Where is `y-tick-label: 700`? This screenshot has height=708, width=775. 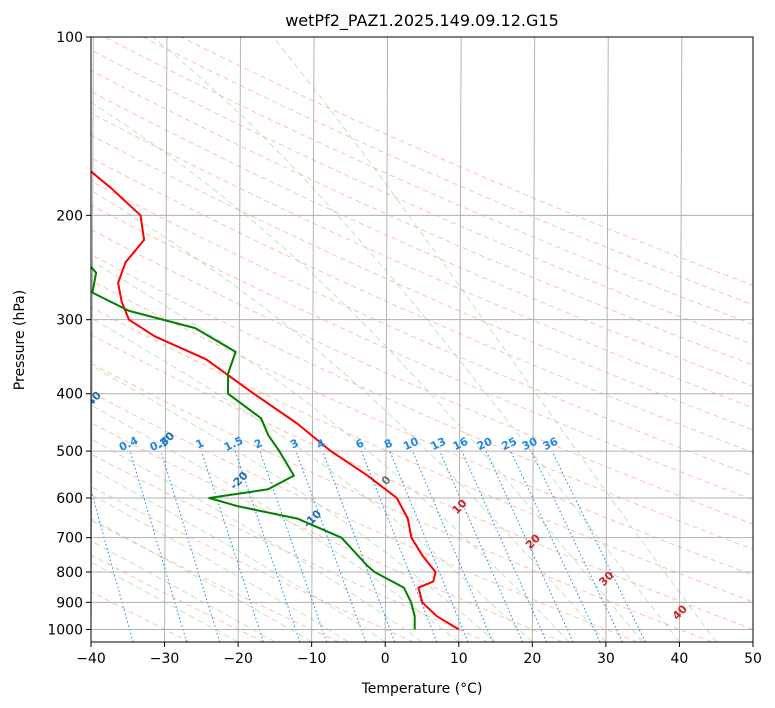 y-tick-label: 700 is located at coordinates (69, 539).